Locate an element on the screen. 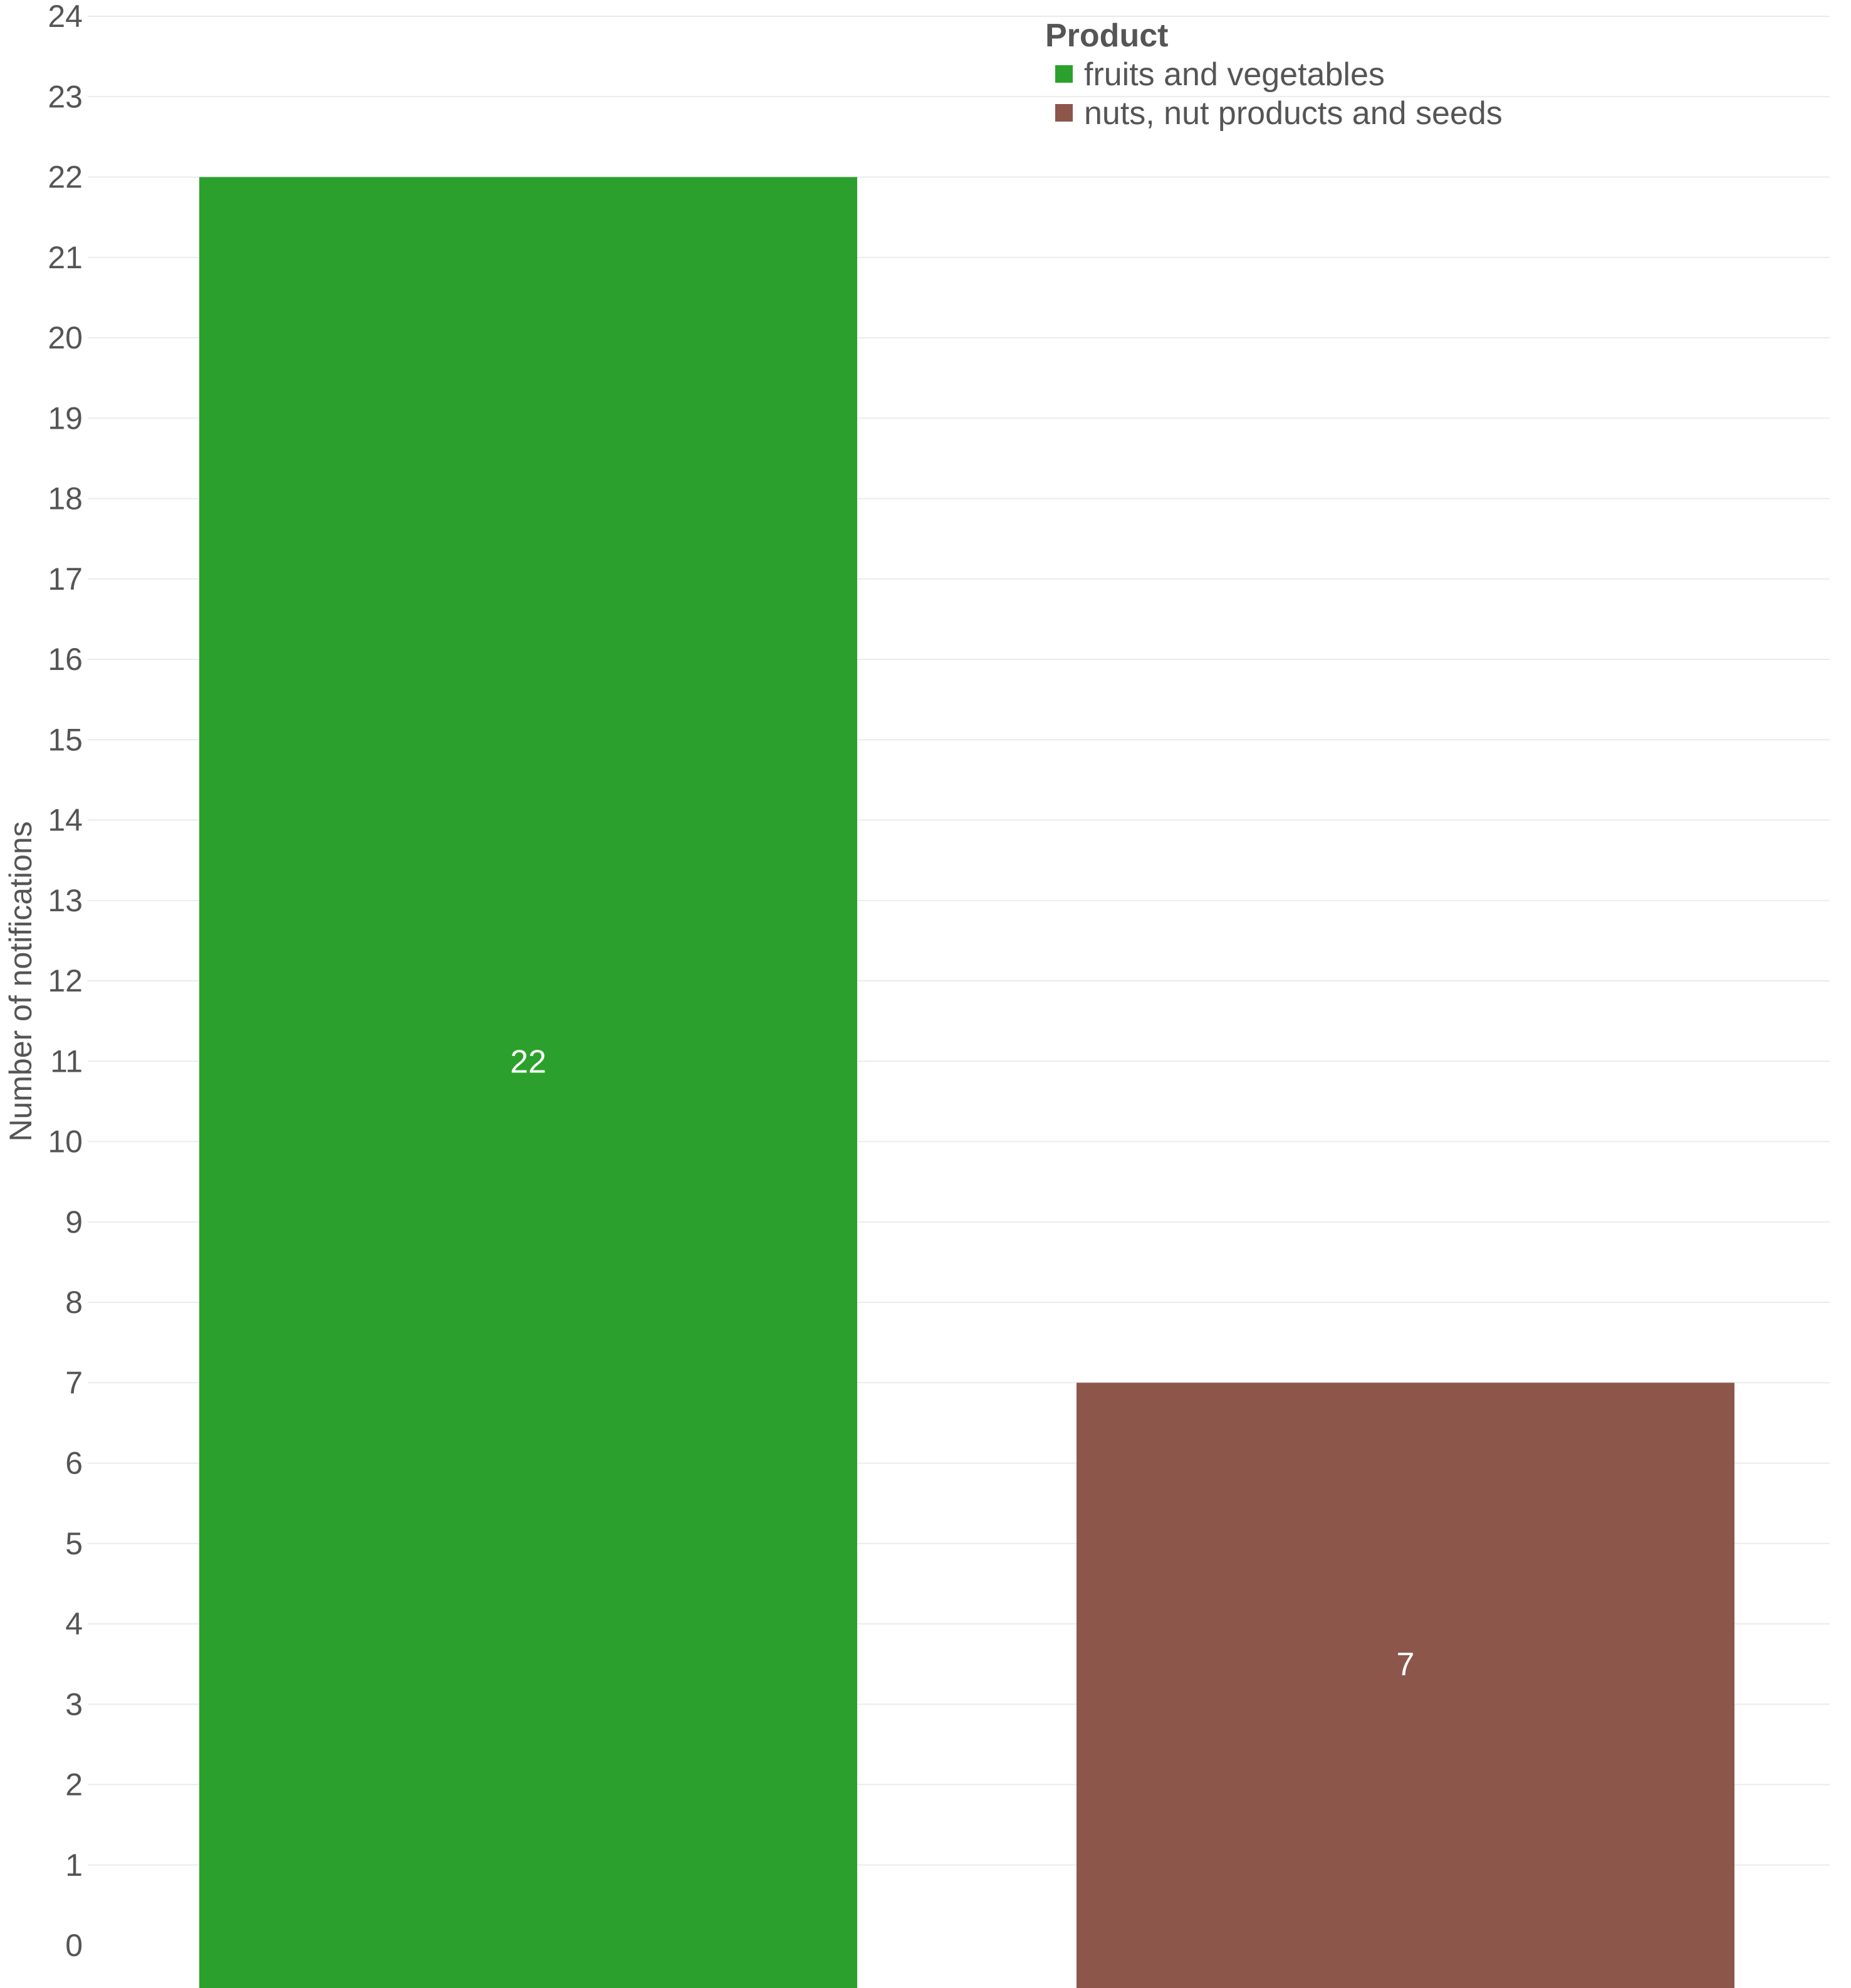 The width and height of the screenshot is (1851, 1988). bar-value-label: 7 is located at coordinates (1406, 1664).